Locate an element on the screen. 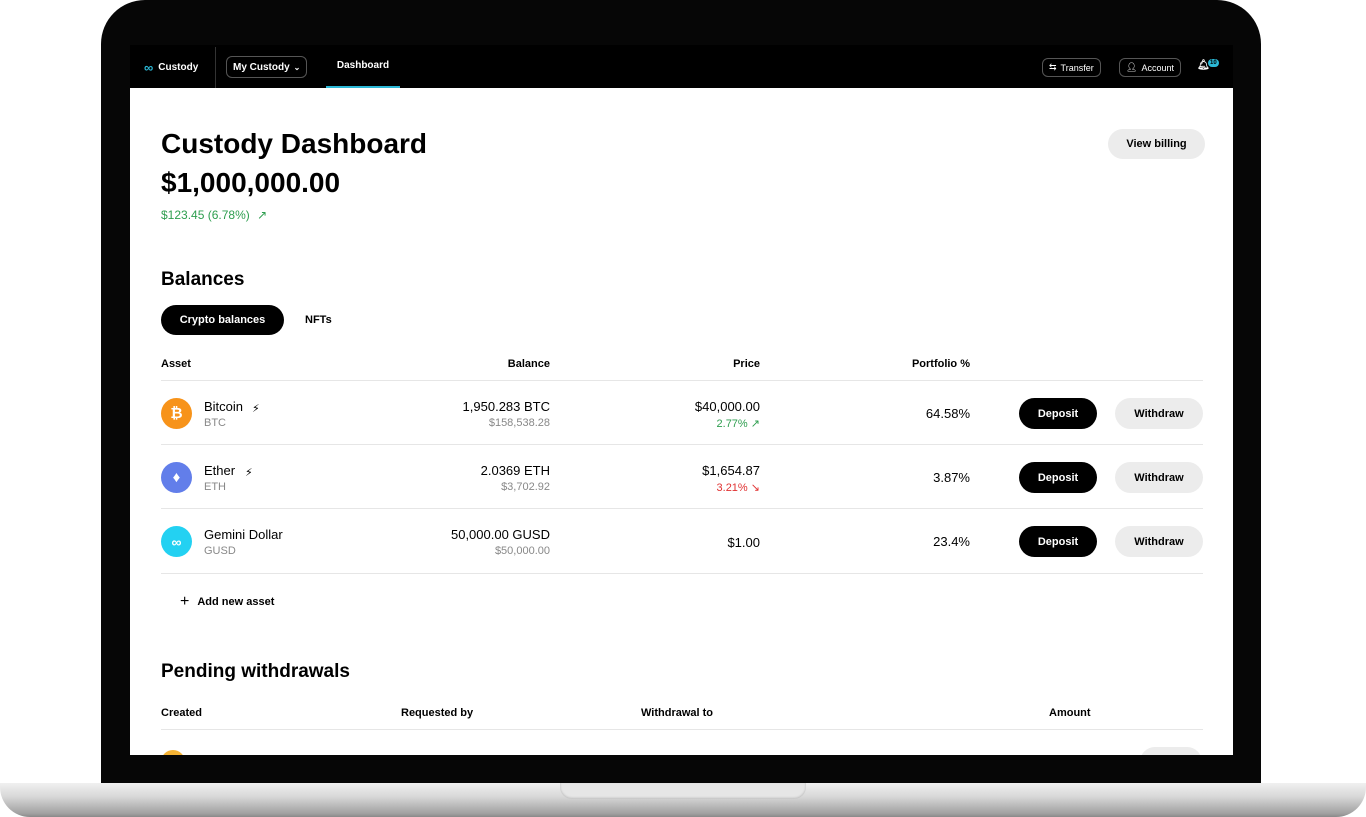 Image resolution: width=1366 pixels, height=817 pixels. asset-price: $1.00 is located at coordinates (743, 542).